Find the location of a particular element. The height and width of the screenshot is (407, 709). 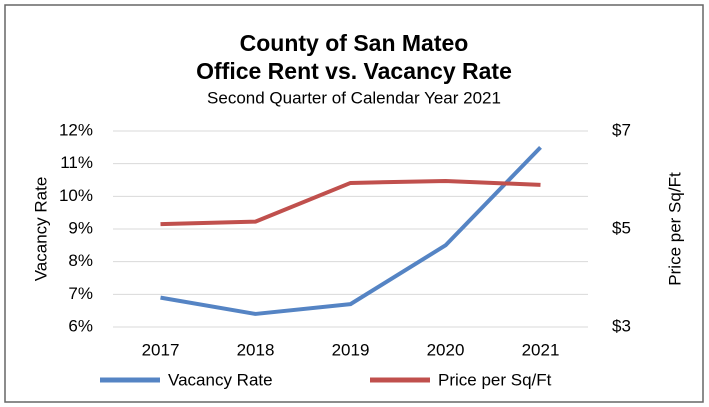

chart-subtitle: Office Rent vs. Vacancy Rate is located at coordinates (354, 71).